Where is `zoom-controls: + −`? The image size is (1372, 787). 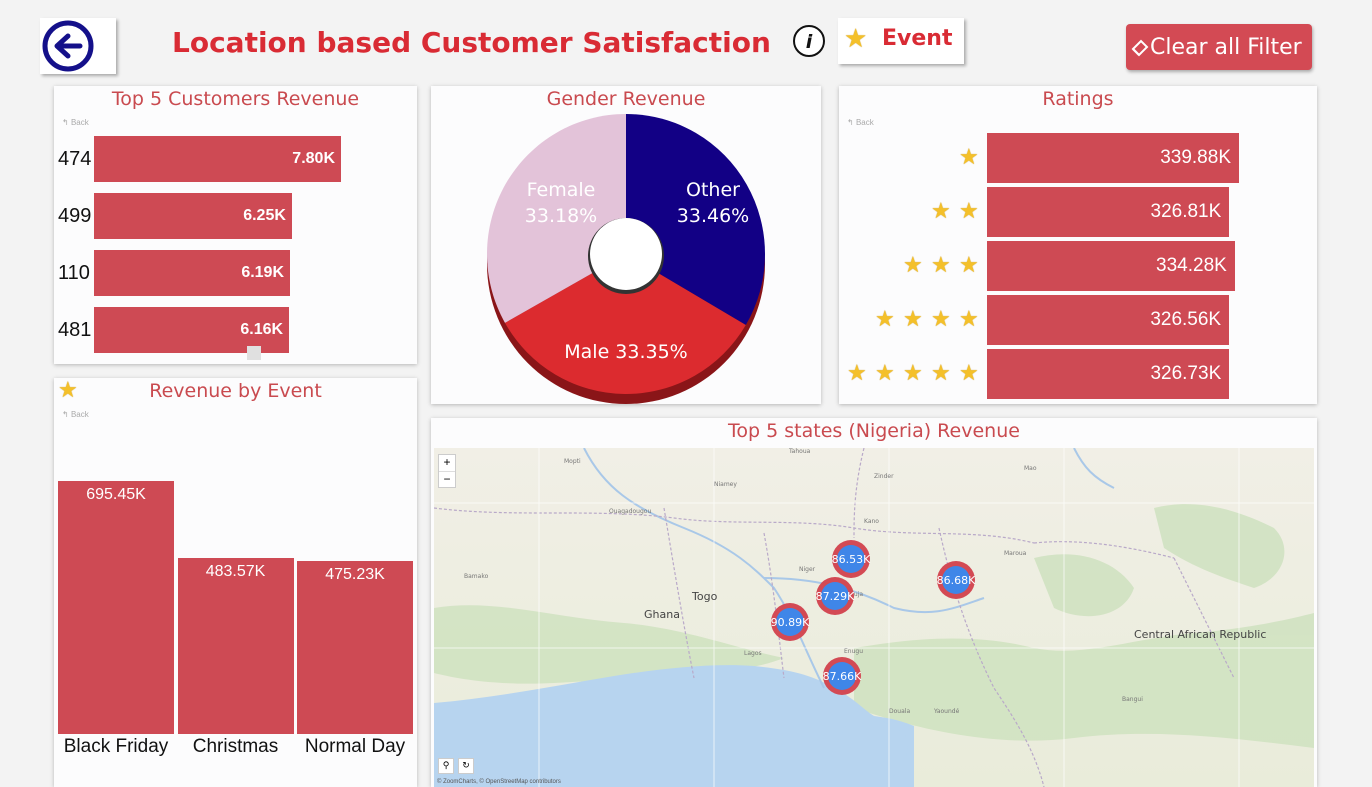
zoom-controls: + − is located at coordinates (447, 471).